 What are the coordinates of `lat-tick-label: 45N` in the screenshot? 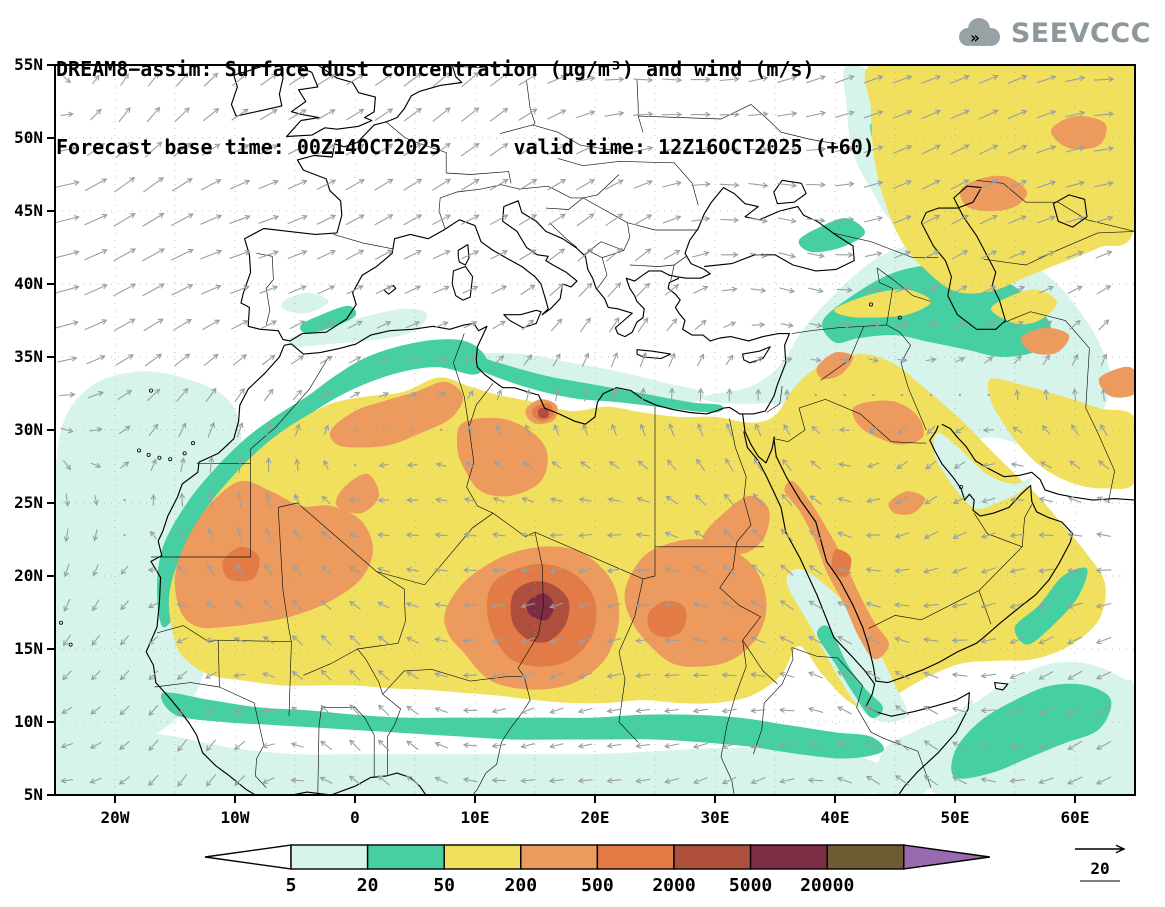 It's located at (28, 210).